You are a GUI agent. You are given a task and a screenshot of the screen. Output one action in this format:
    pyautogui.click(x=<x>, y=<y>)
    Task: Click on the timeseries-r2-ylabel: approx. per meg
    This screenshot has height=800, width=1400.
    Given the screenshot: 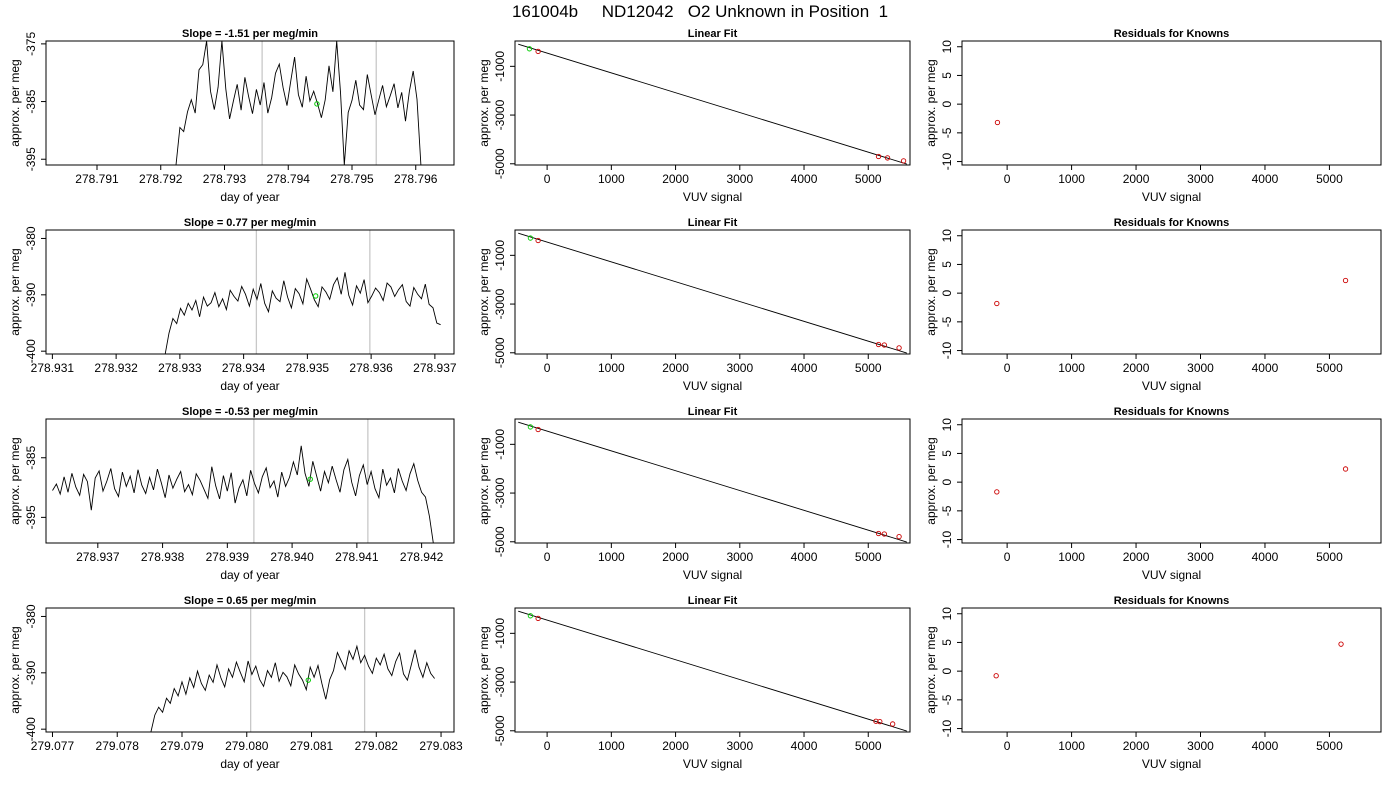 What is the action you would take?
    pyautogui.click(x=15, y=291)
    